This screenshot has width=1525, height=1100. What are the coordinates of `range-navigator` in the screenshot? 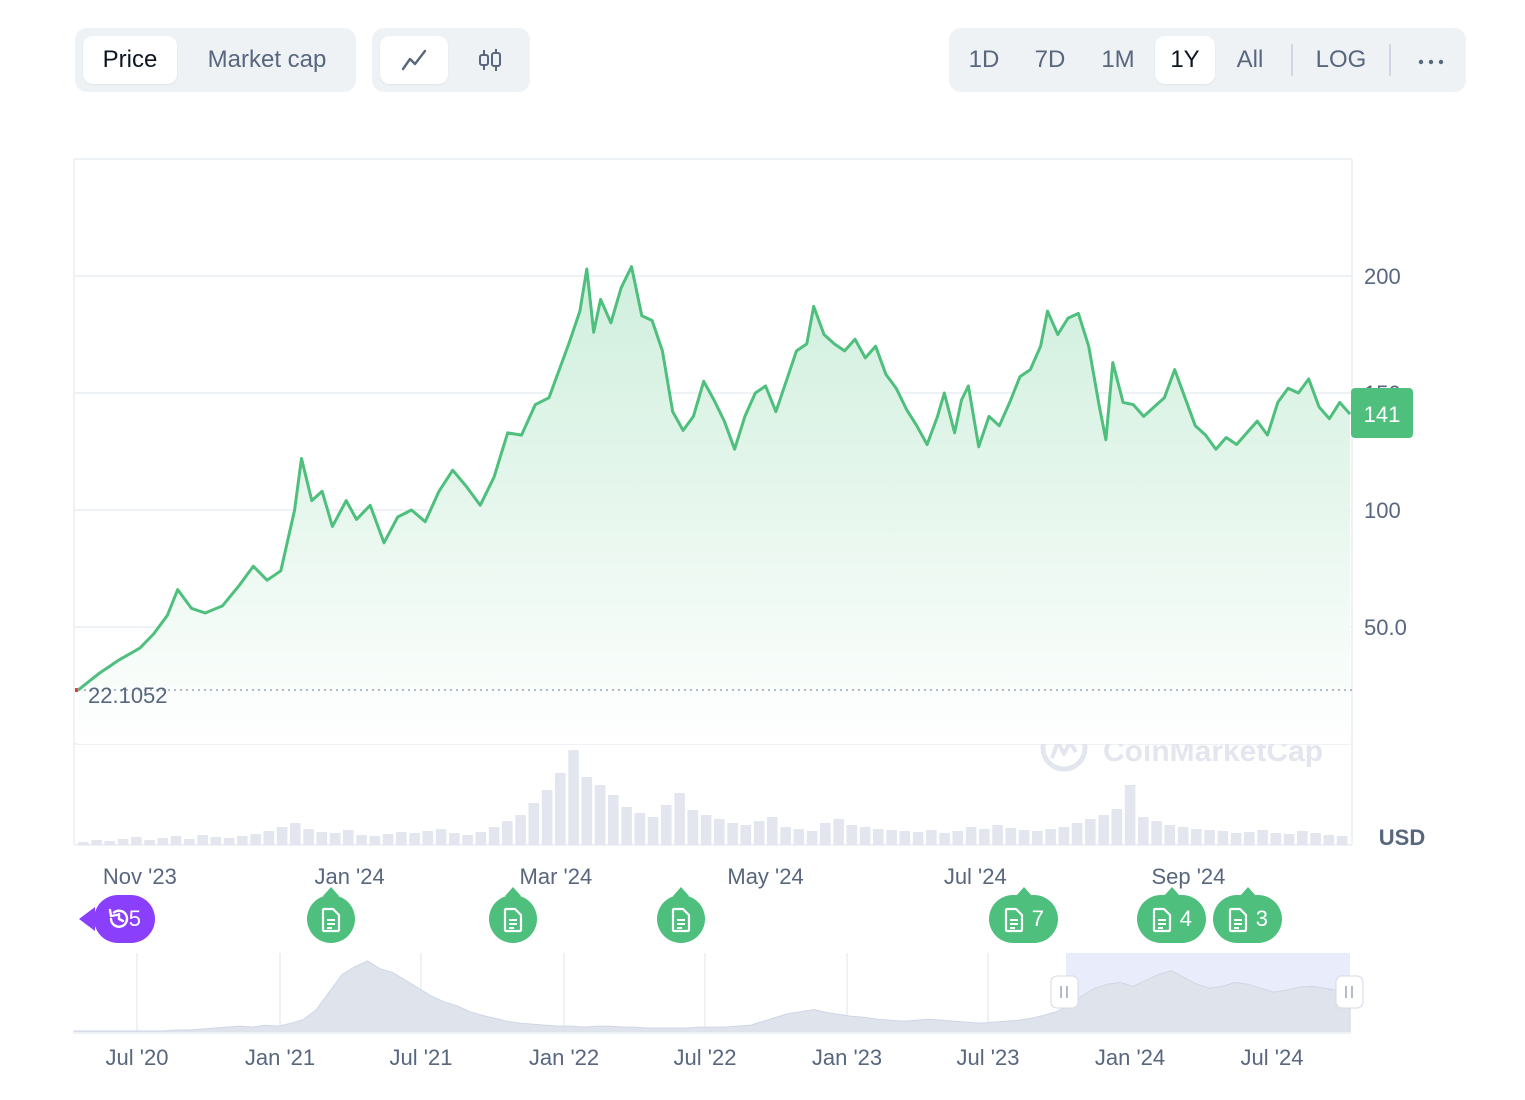 It's located at (718, 993).